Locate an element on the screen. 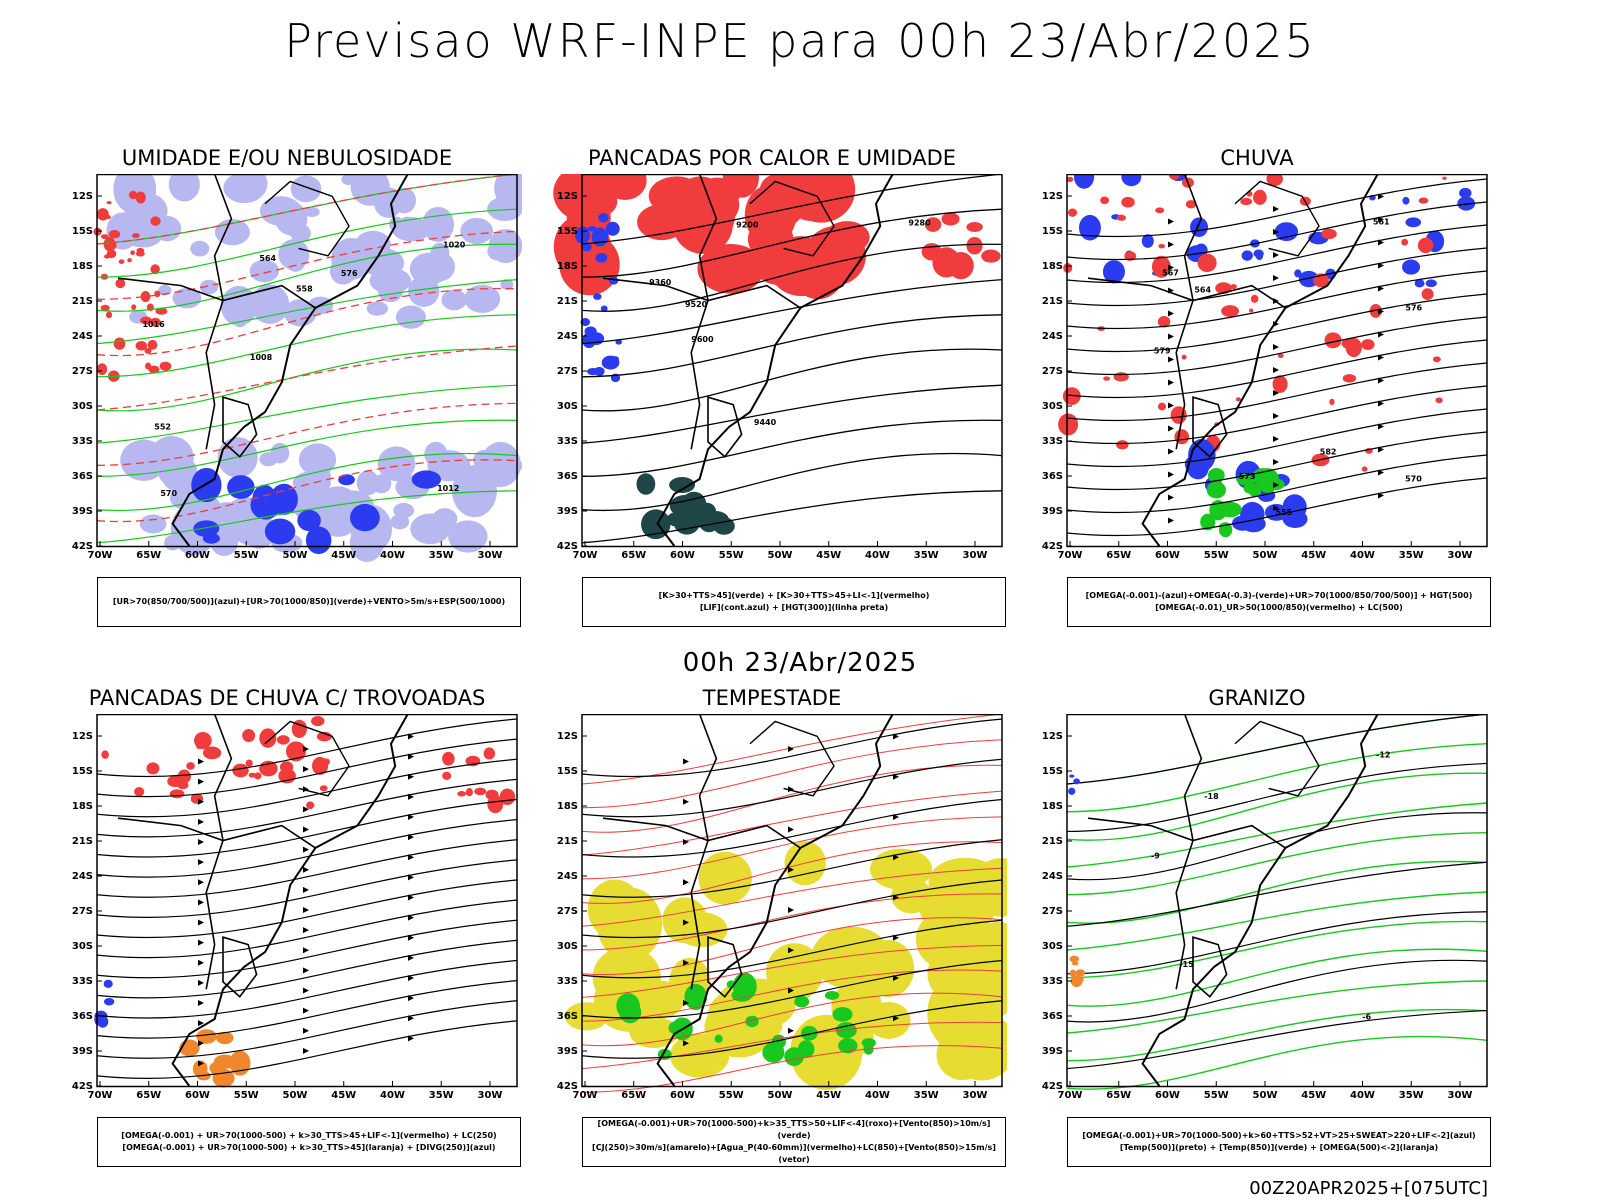  contour-label: 1012 is located at coordinates (448, 488).